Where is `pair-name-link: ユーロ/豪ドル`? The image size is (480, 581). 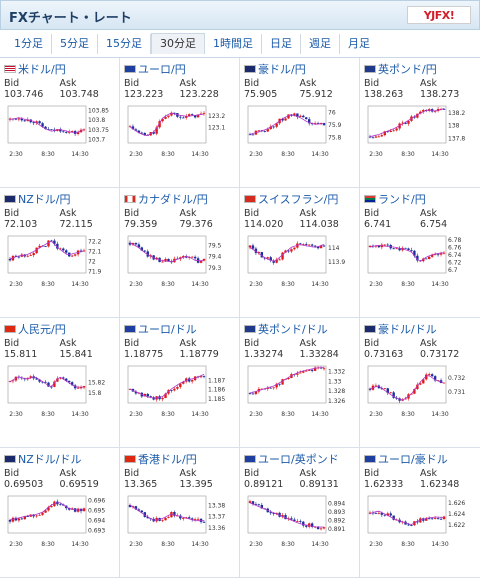 pair-name-link: ユーロ/豪ドル is located at coordinates (413, 459).